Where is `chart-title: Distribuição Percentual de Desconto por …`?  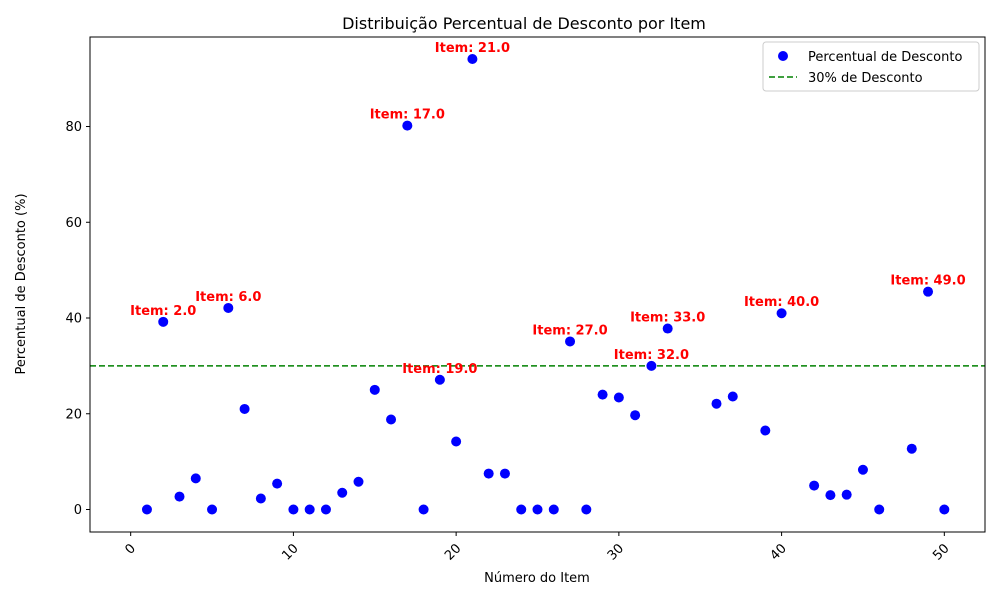 chart-title: Distribuição Percentual de Desconto por … is located at coordinates (524, 23).